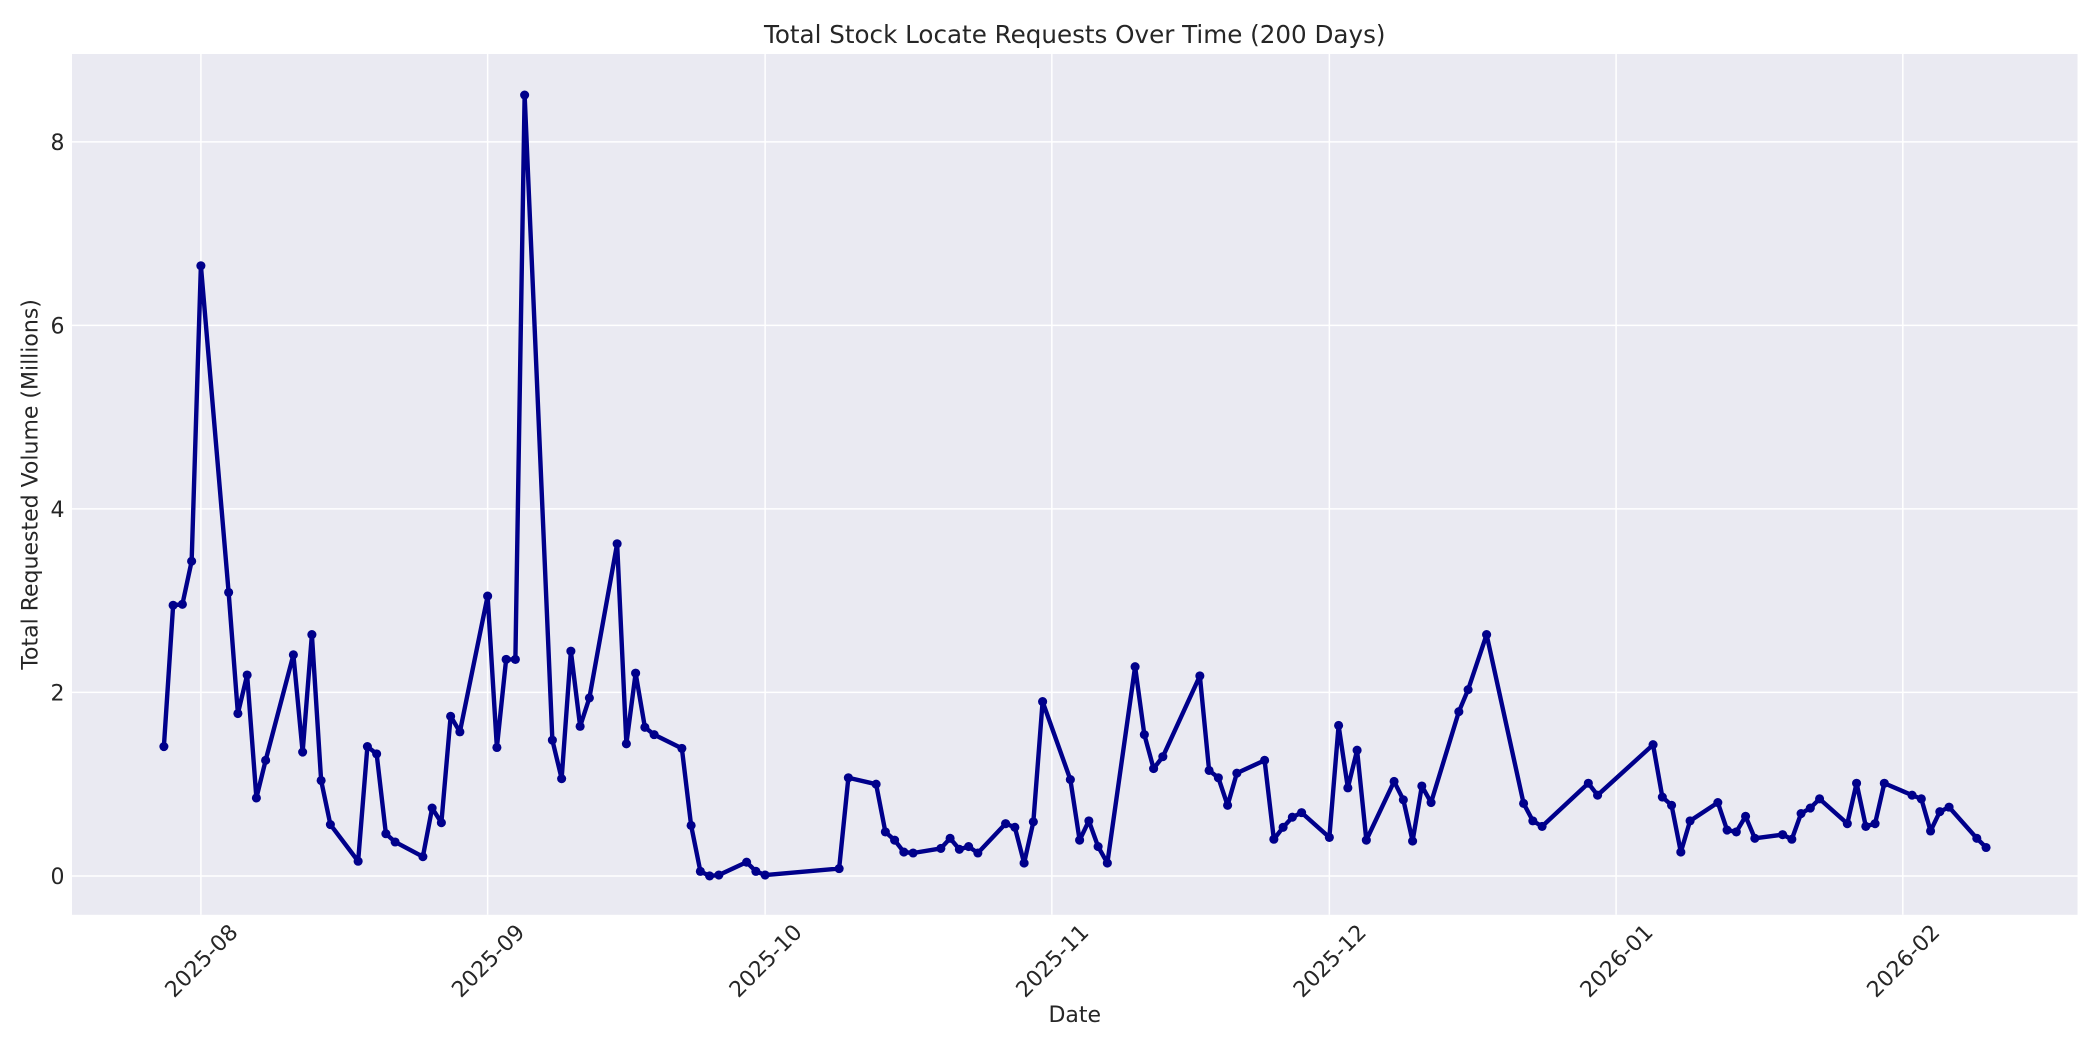 The image size is (2100, 1054). I want to click on x-tick-label: 2025-08, so click(202, 961).